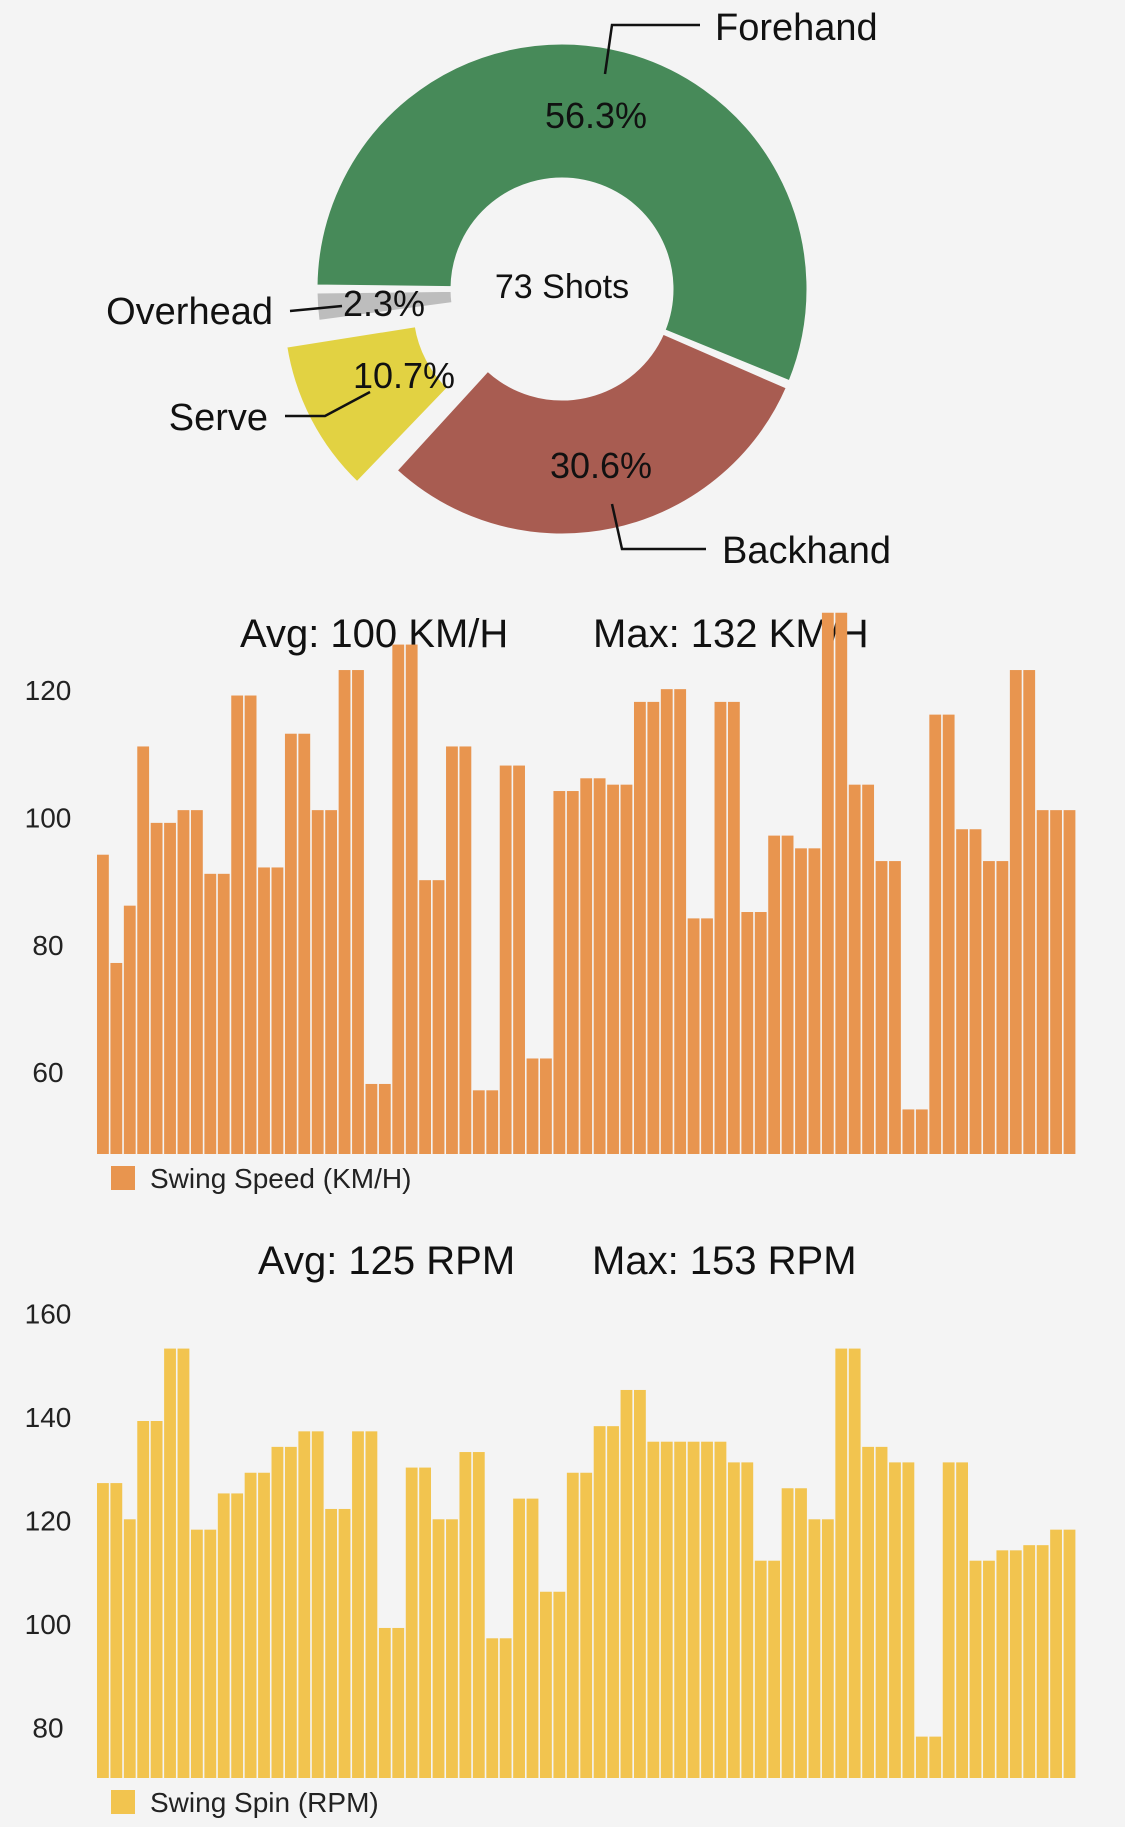  Describe the element at coordinates (796, 28) in the screenshot. I see `donut-label-forehand: Forehand` at that location.